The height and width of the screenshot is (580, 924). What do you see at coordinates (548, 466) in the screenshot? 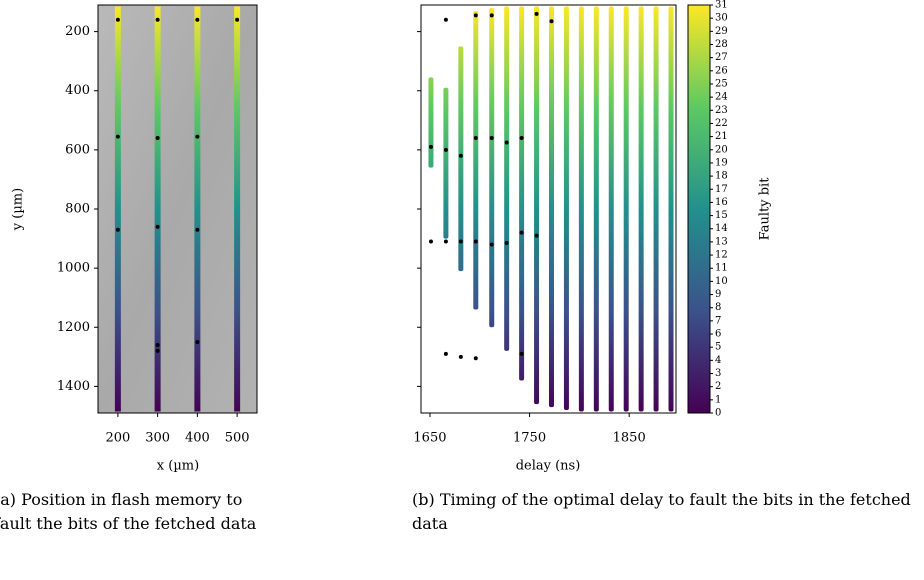
I see `x-axis-label: delay (ns)` at bounding box center [548, 466].